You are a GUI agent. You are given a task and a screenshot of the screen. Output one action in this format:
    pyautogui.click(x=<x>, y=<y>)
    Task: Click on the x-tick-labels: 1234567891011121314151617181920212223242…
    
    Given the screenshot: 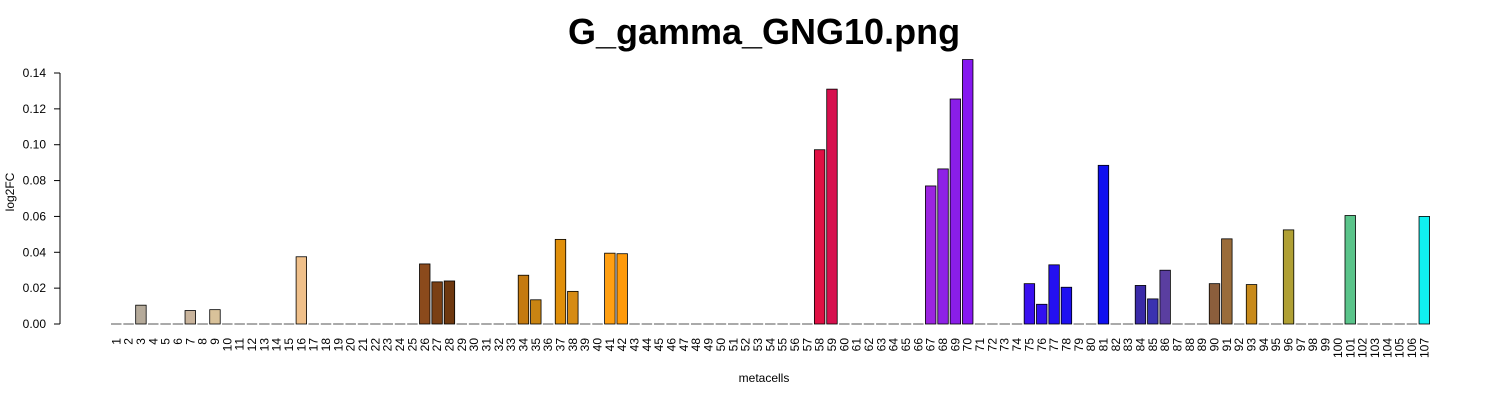 What is the action you would take?
    pyautogui.click(x=770, y=348)
    